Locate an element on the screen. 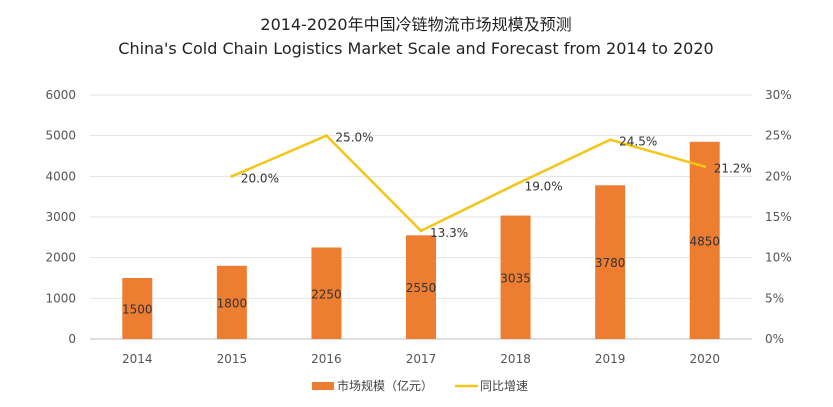 This screenshot has width=833, height=407. bar-data-label: 1500 is located at coordinates (137, 310).